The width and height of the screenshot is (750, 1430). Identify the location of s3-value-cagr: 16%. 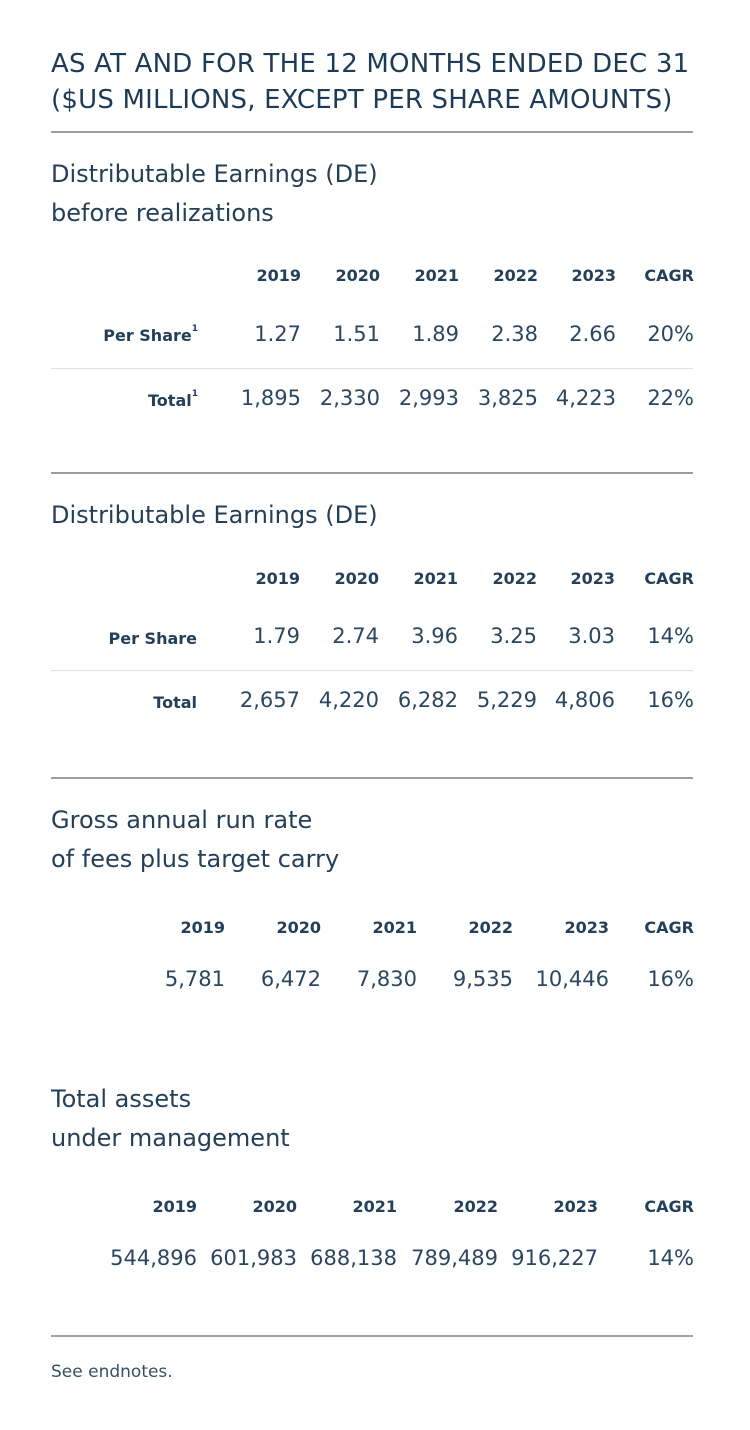
(670, 979).